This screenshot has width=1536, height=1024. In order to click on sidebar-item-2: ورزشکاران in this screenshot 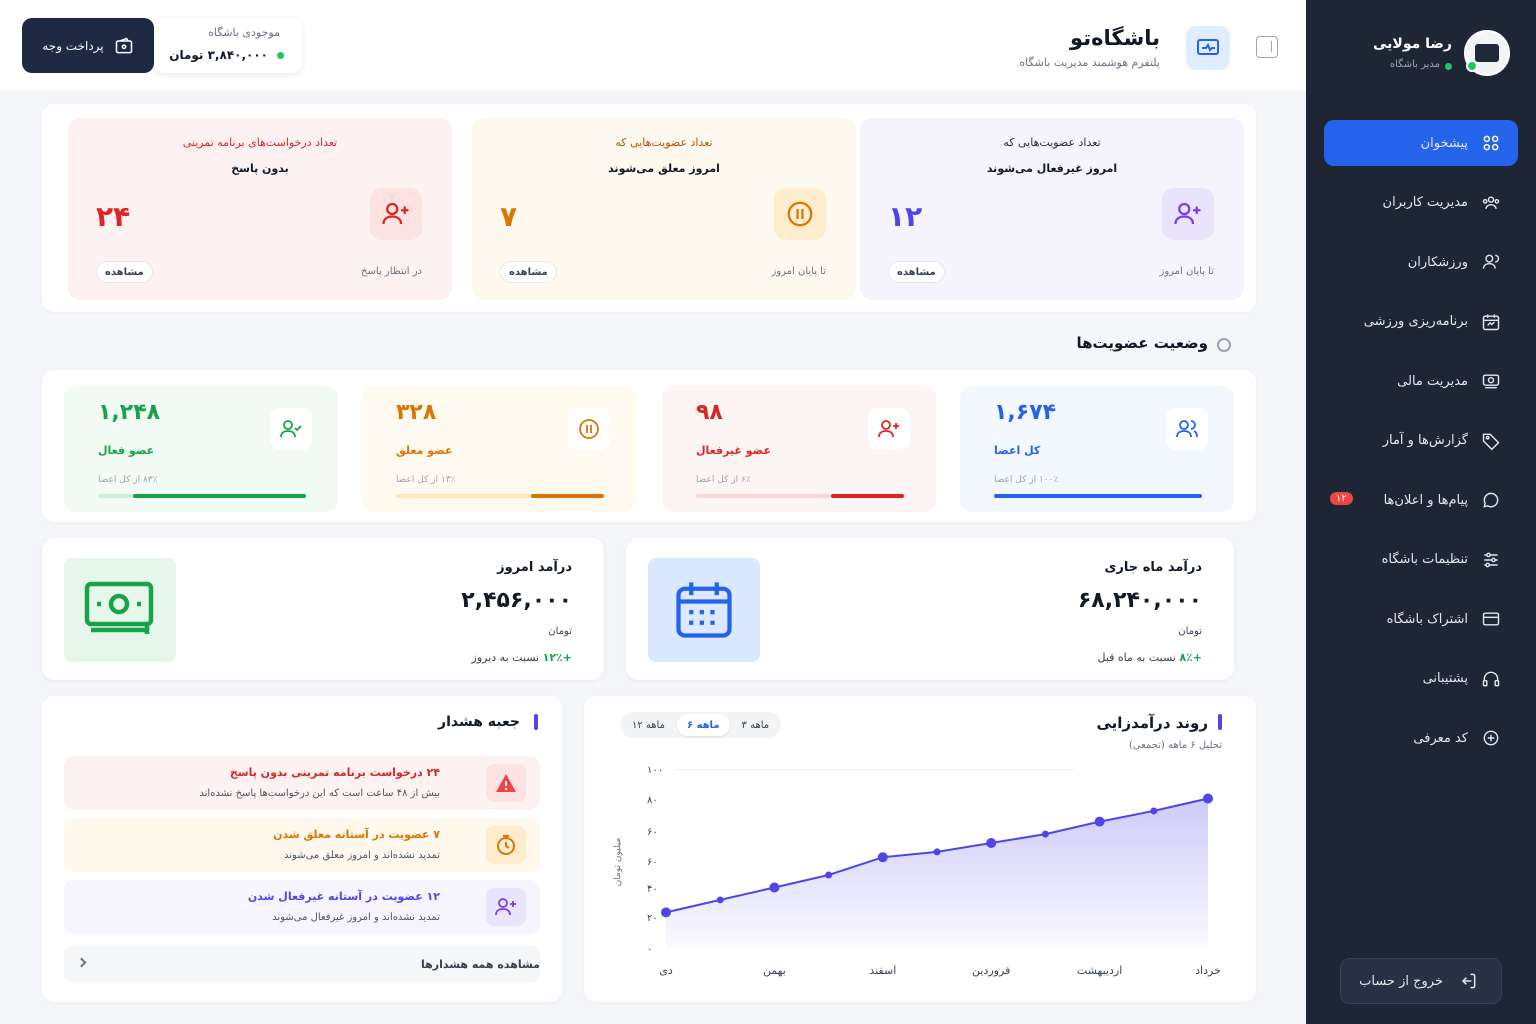, I will do `click(1421, 262)`.